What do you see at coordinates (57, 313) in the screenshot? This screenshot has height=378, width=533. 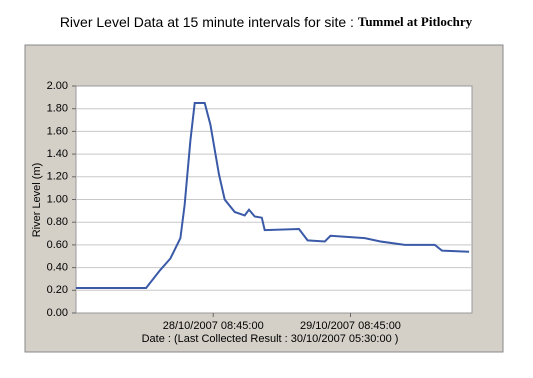 I see `y-tick-label: 0.00` at bounding box center [57, 313].